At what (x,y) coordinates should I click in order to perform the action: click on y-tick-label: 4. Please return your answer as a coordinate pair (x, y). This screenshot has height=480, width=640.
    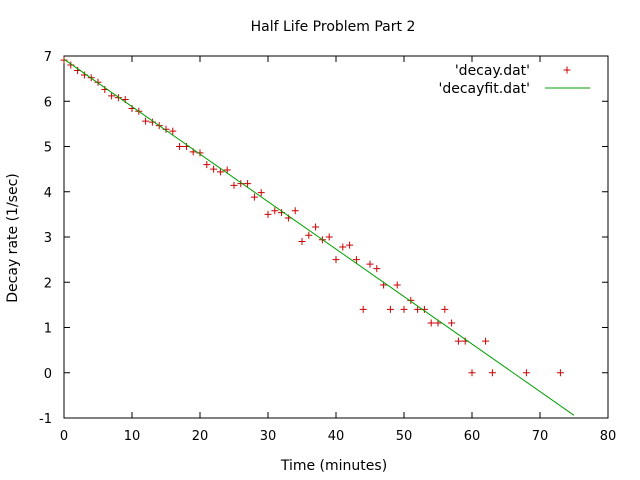
    Looking at the image, I should click on (48, 193).